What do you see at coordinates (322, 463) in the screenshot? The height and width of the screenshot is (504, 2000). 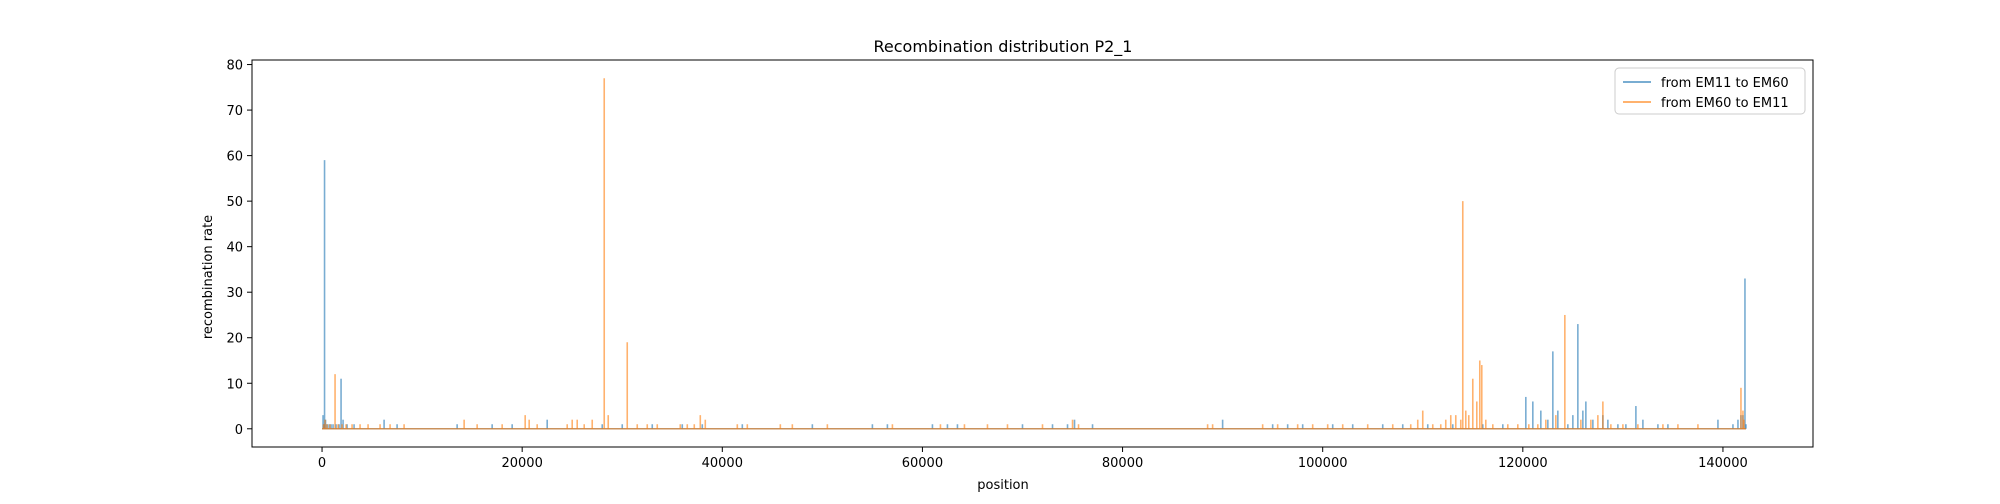 I see `x-tick-label-1: 0` at bounding box center [322, 463].